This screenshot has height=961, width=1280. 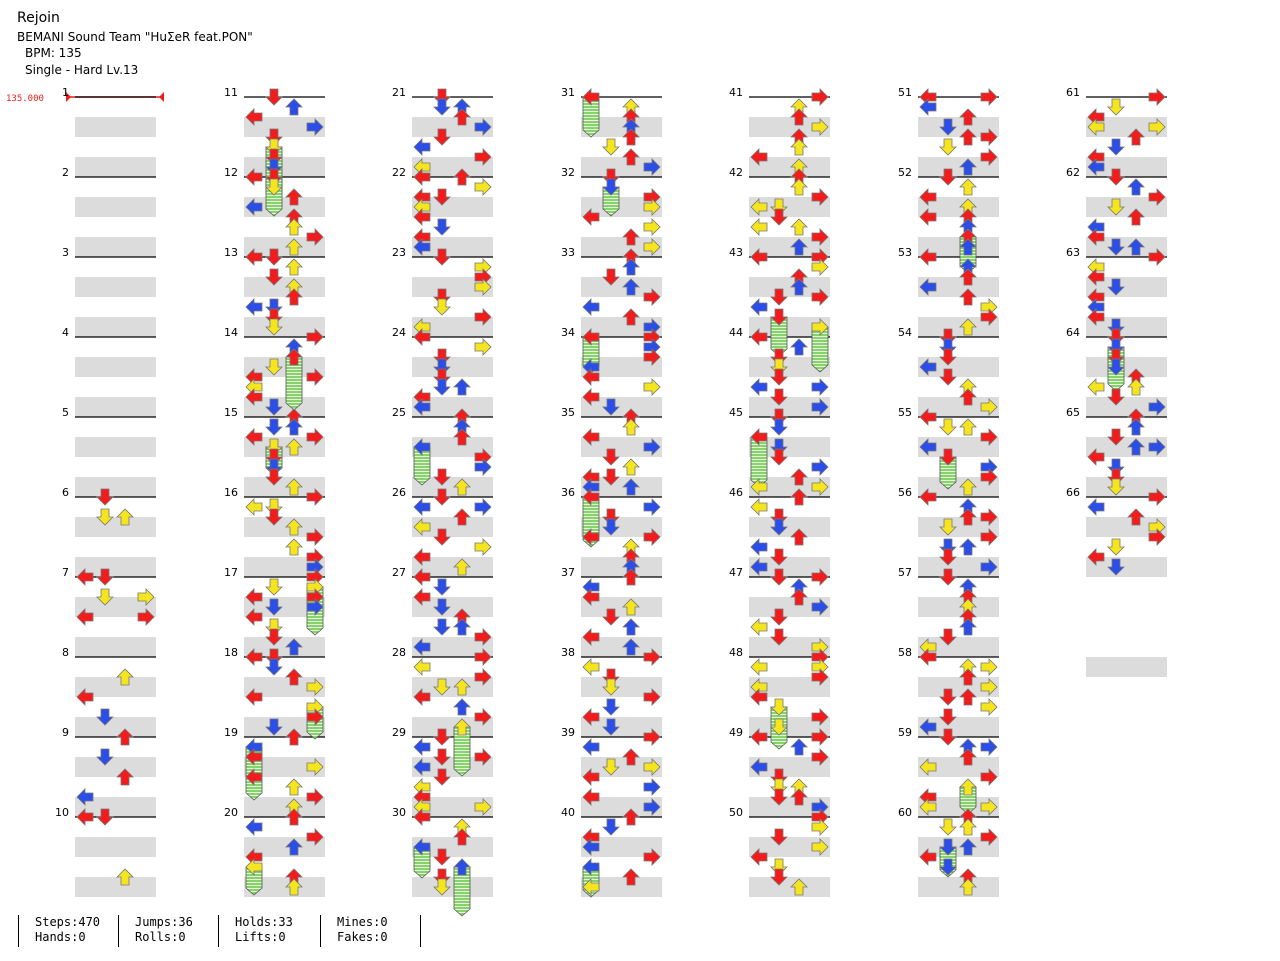 What do you see at coordinates (59, 931) in the screenshot?
I see `stats-col-1: Steps:470 Hands:0` at bounding box center [59, 931].